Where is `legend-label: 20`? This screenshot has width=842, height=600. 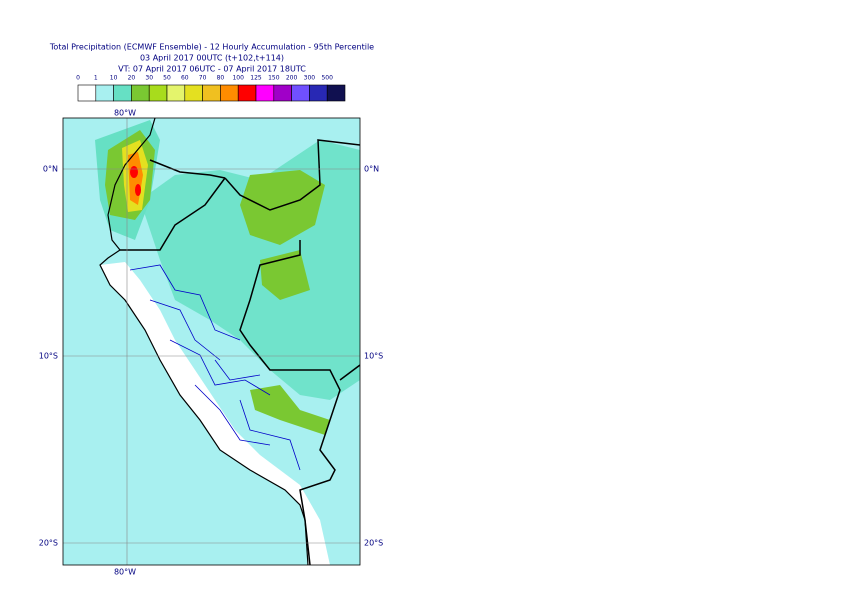
legend-label: 20 is located at coordinates (132, 78).